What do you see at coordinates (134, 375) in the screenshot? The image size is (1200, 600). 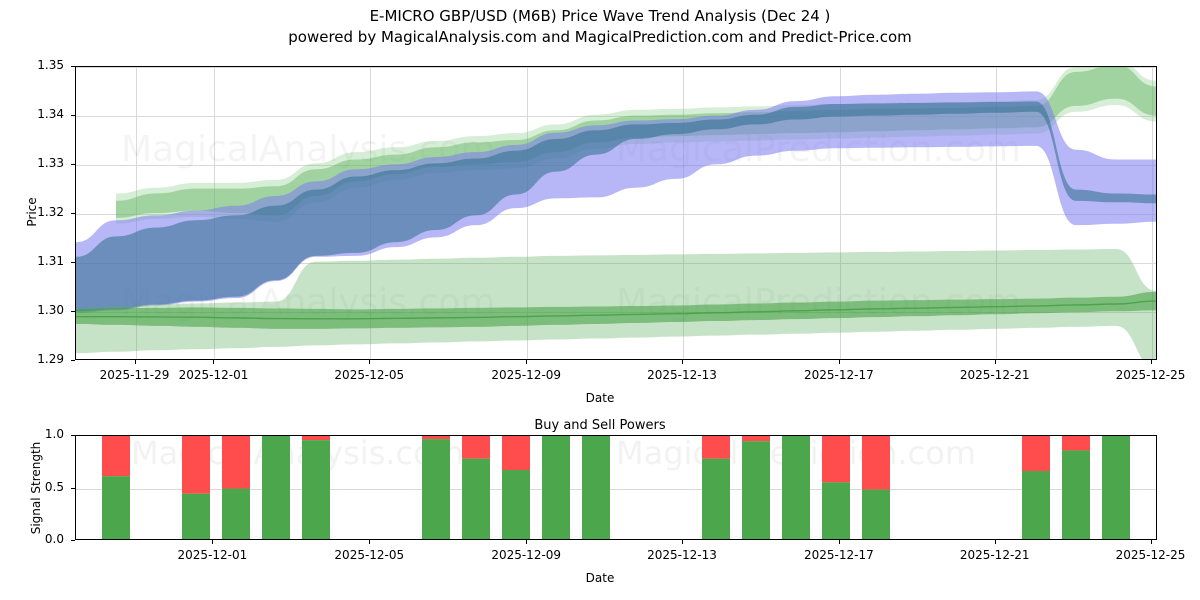 I see `x-tick-label: 2025-11-29` at bounding box center [134, 375].